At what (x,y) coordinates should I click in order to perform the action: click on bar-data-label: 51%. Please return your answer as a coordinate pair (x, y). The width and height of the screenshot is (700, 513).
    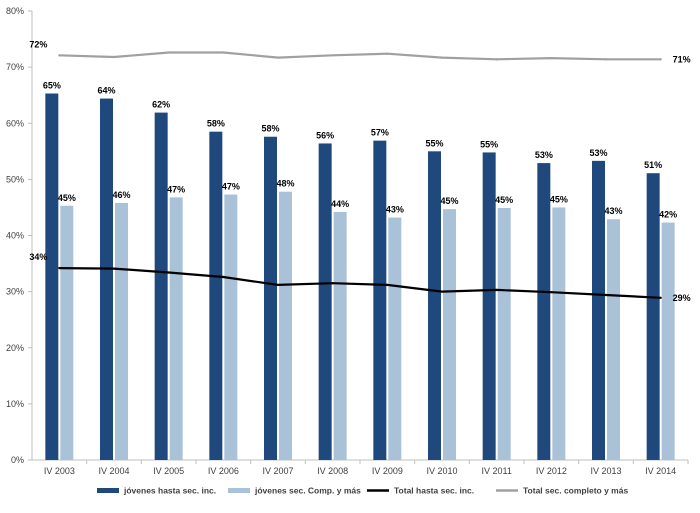
    Looking at the image, I should click on (653, 165).